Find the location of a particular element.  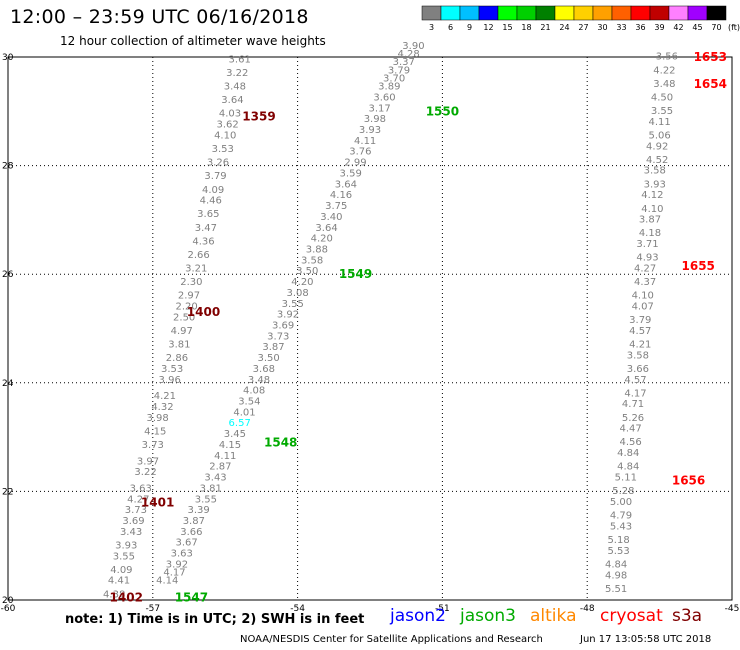

wave-height-value: 3.69 is located at coordinates (283, 326).